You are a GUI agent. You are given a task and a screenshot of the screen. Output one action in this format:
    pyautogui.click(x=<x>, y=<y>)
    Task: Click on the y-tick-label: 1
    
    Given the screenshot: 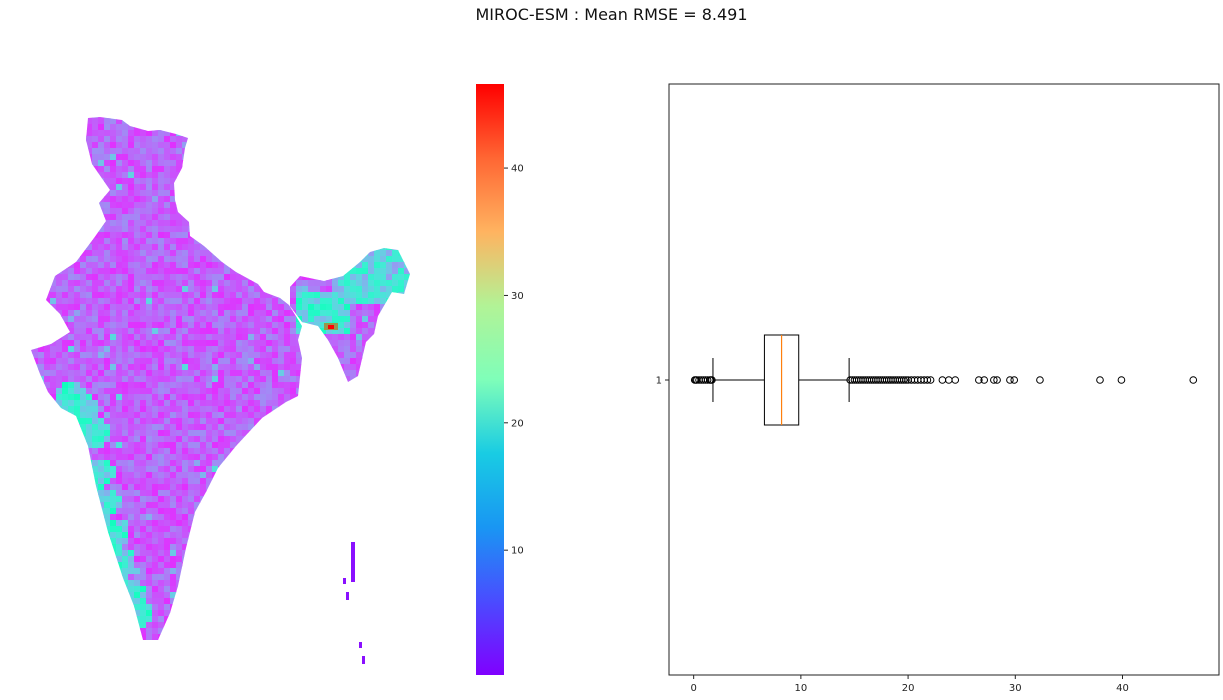 What is the action you would take?
    pyautogui.click(x=659, y=381)
    